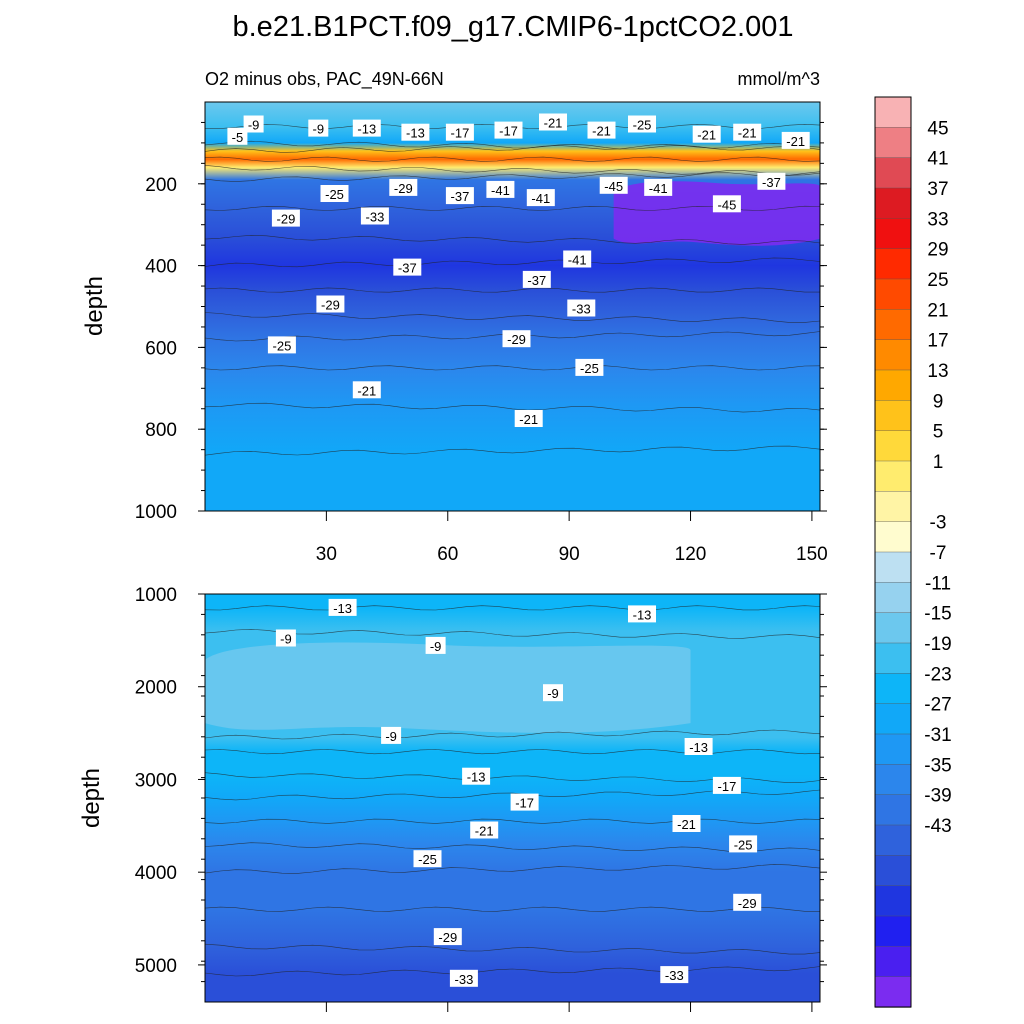 The height and width of the screenshot is (1024, 1024). Describe the element at coordinates (686, 823) in the screenshot. I see `lower-contour-label: -21` at that location.